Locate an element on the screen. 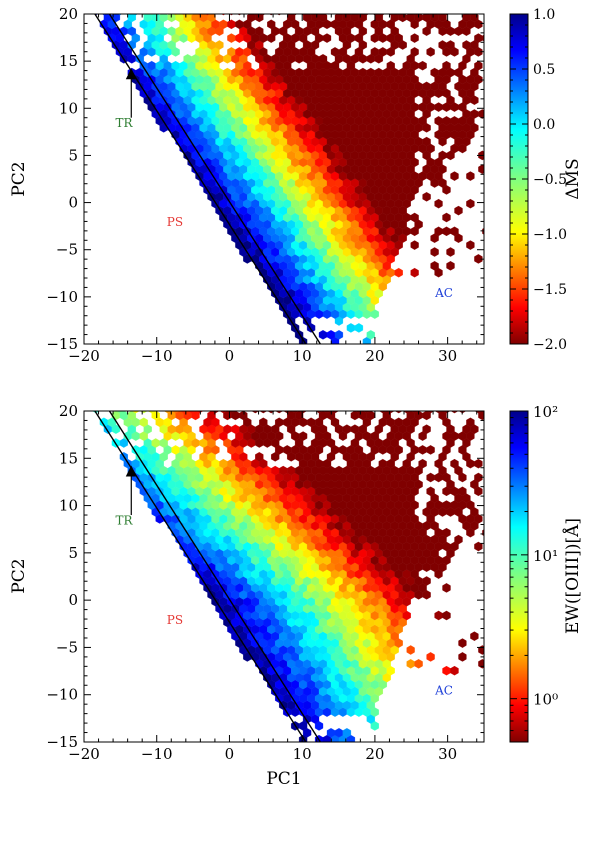  colorbar-tick-label: 0.0 is located at coordinates (544, 125).